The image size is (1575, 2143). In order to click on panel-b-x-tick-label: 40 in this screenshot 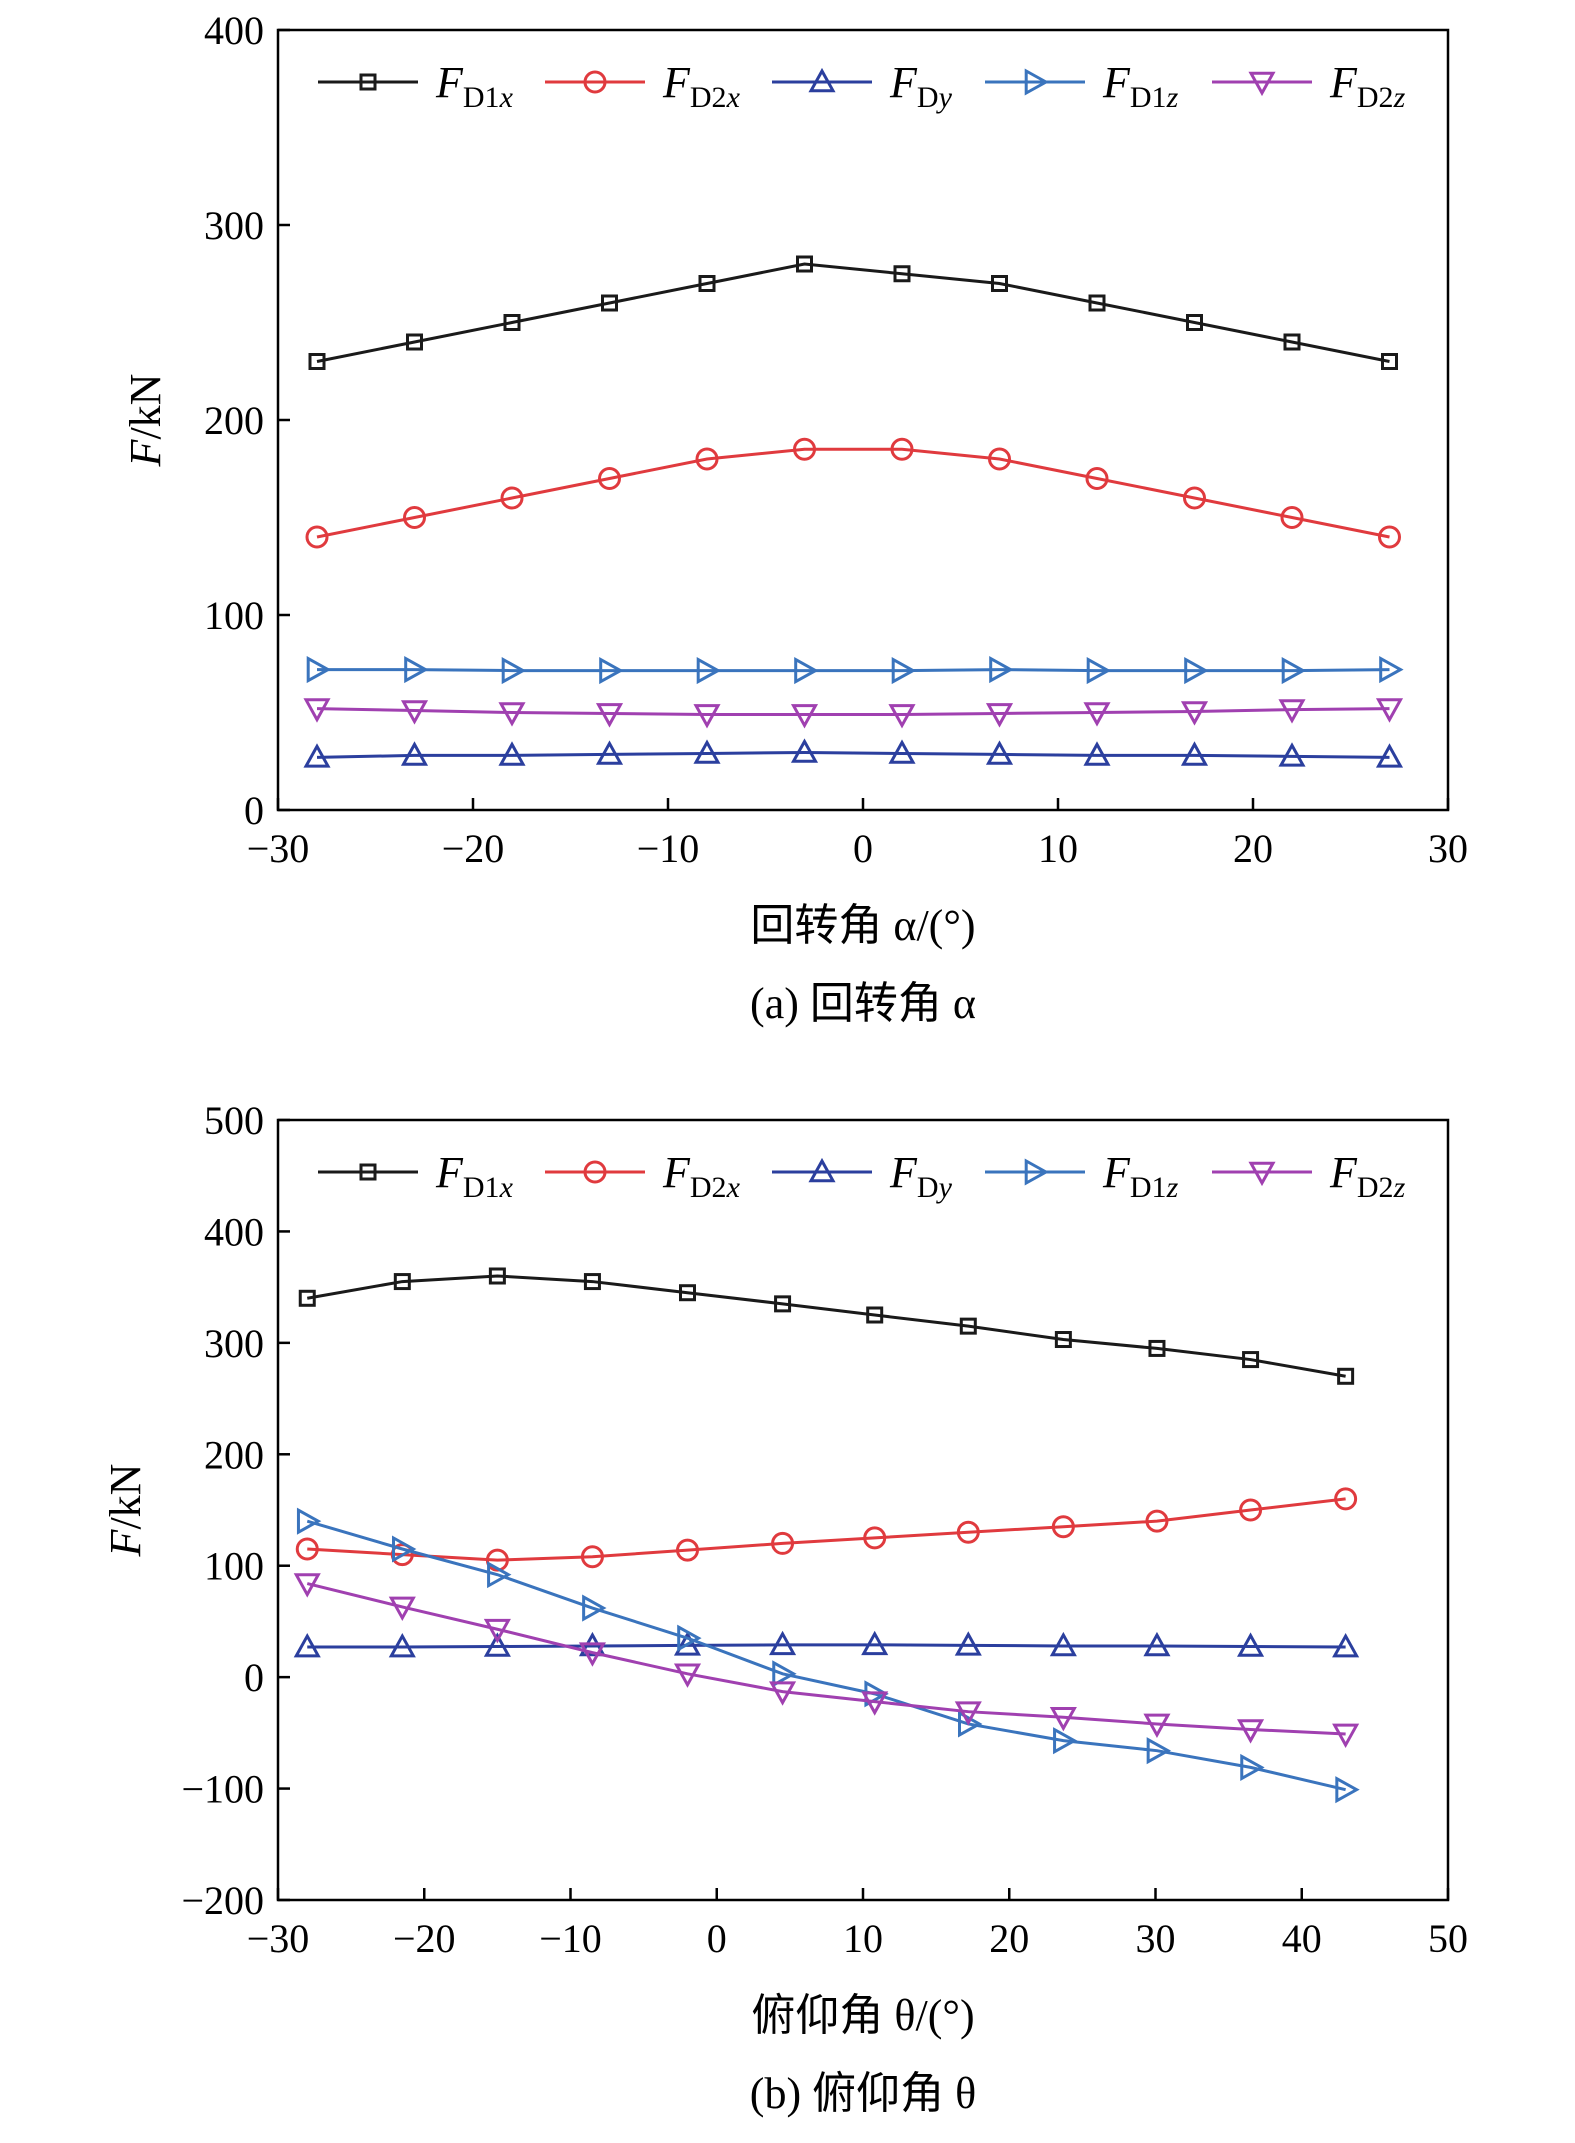, I will do `click(1302, 1938)`.